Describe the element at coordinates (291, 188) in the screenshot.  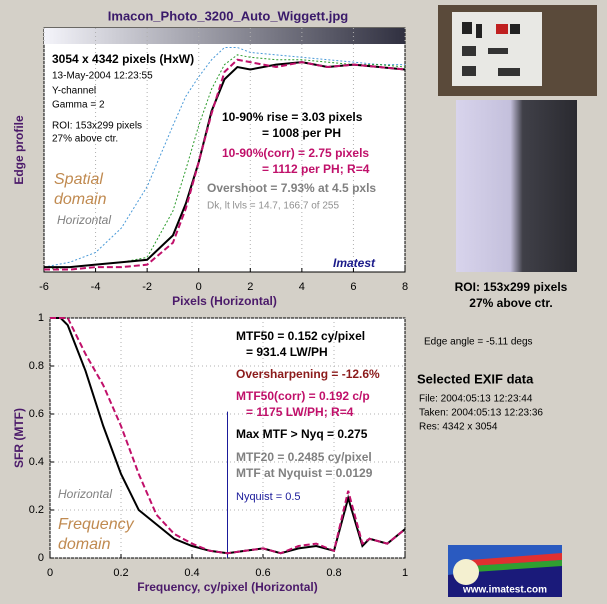
I see `annotation: Overshoot = 7.93% at 4.5 pxls` at that location.